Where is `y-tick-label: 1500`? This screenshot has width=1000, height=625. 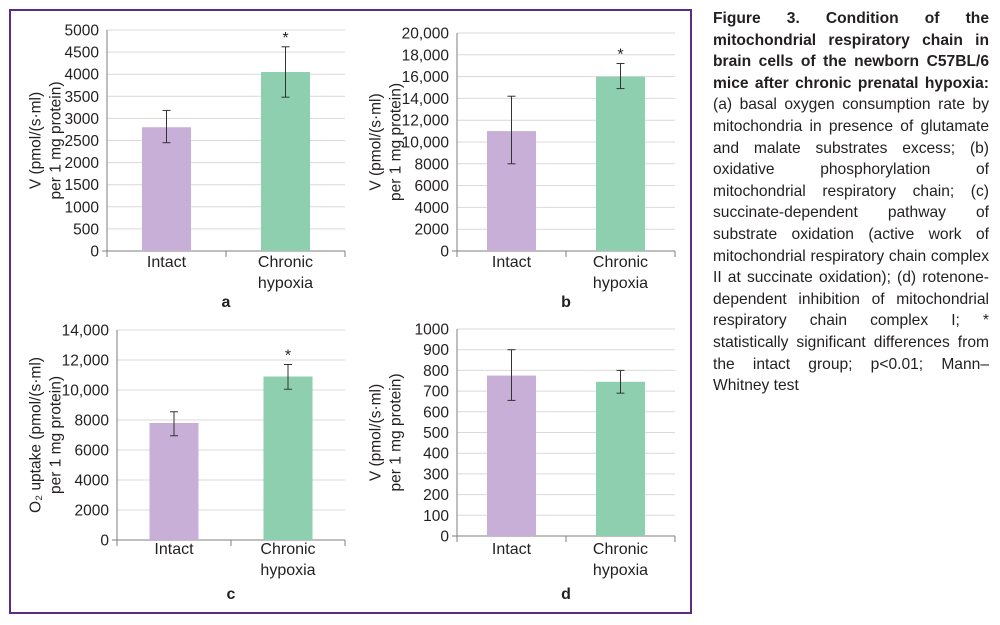 y-tick-label: 1500 is located at coordinates (82, 185).